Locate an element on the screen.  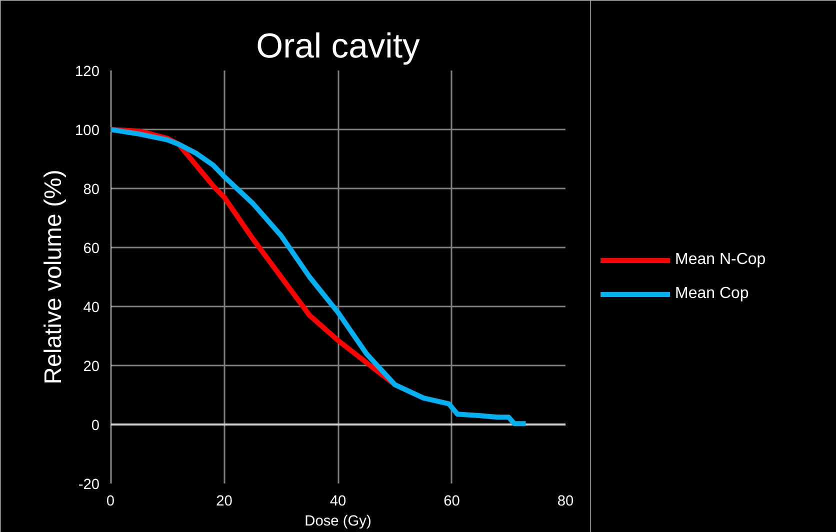
y-tick-label: -20 is located at coordinates (89, 485).